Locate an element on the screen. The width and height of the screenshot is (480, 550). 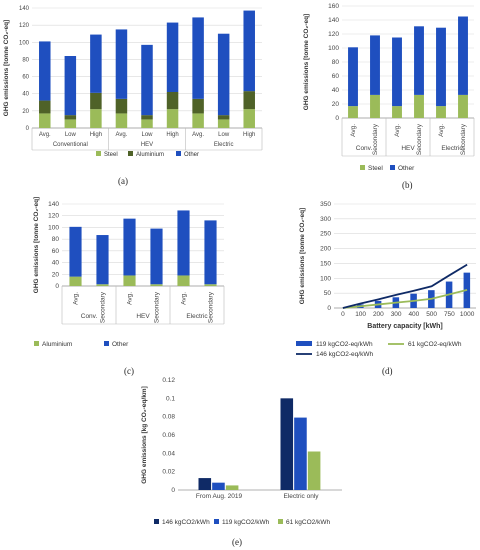
panel-label-a: (a) is located at coordinates (123, 181).